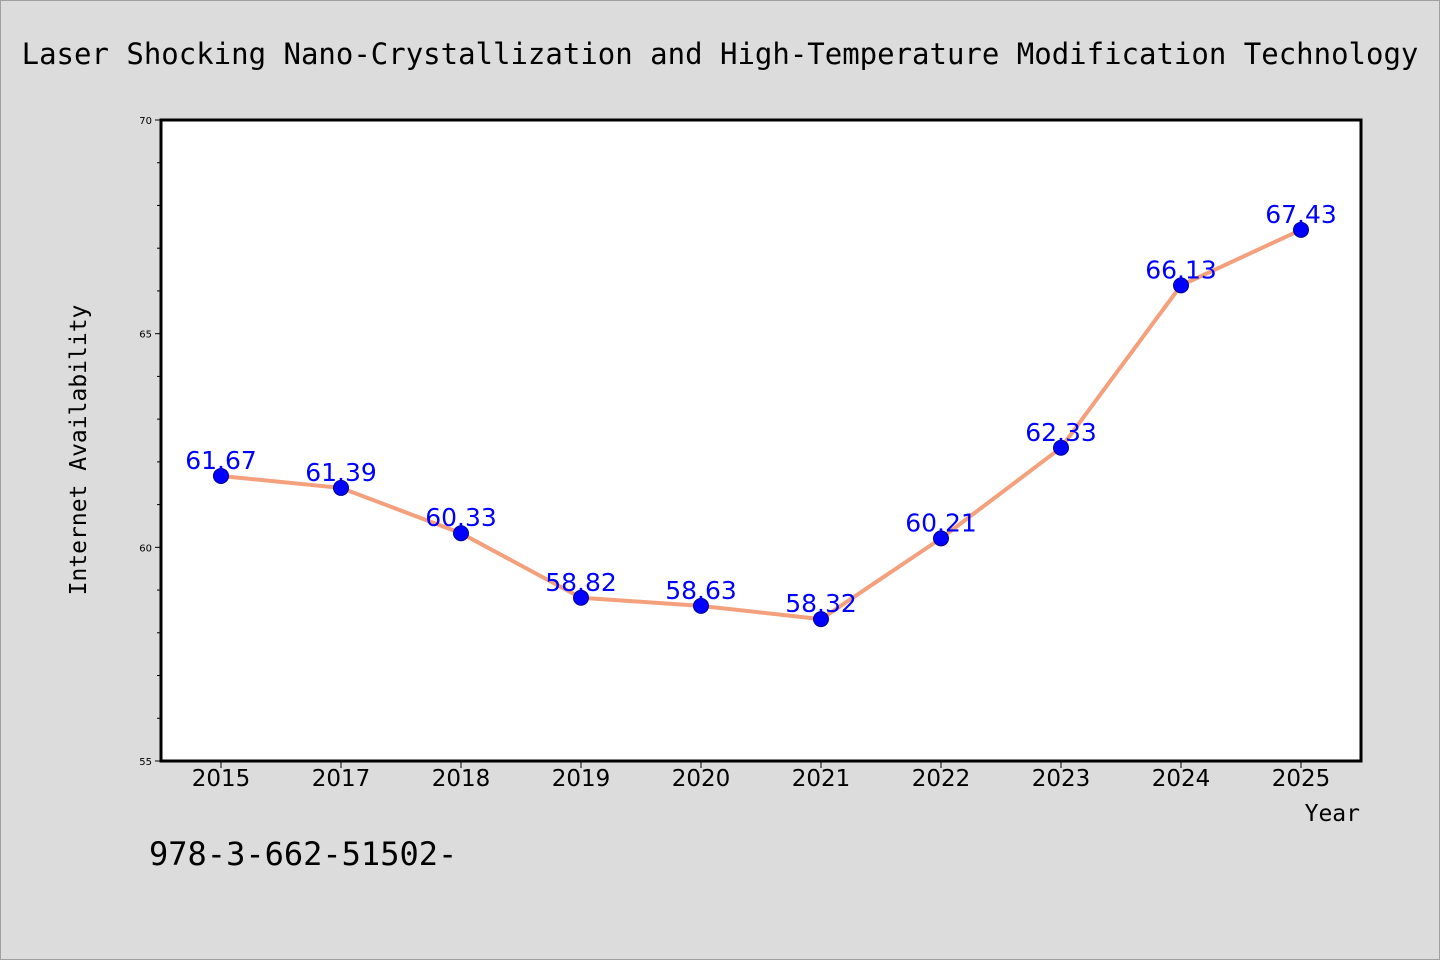 The width and height of the screenshot is (1440, 960). What do you see at coordinates (150, 442) in the screenshot?
I see `y-axis: 55 60 65 70` at bounding box center [150, 442].